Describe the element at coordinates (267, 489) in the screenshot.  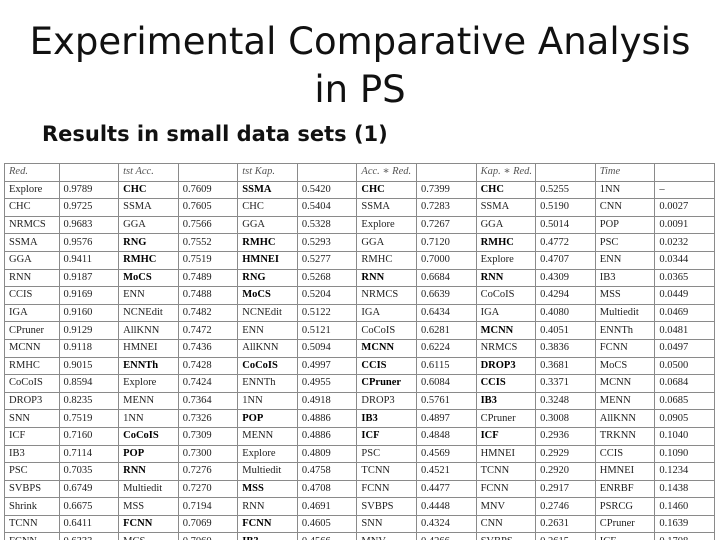
I see `method-cell: MSS` at that location.